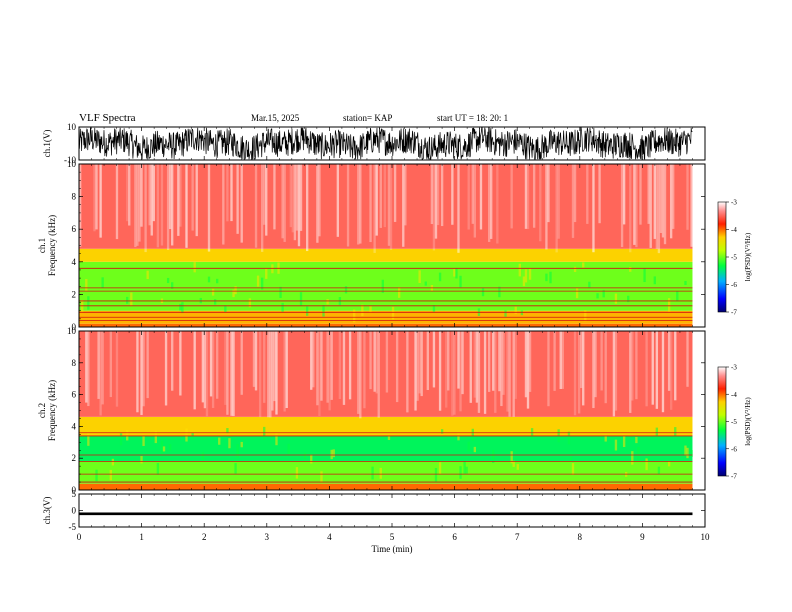  What do you see at coordinates (52, 410) in the screenshot?
I see `ch2-spectrogram-ylabel: Frequency (kHz)` at bounding box center [52, 410].